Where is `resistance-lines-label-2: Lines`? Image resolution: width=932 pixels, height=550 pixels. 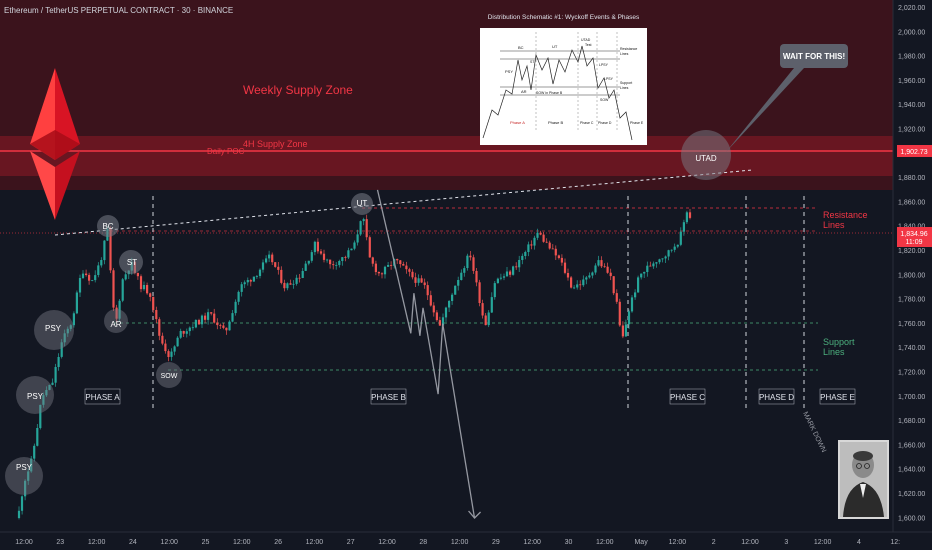 resistance-lines-label-2: Lines is located at coordinates (834, 225).